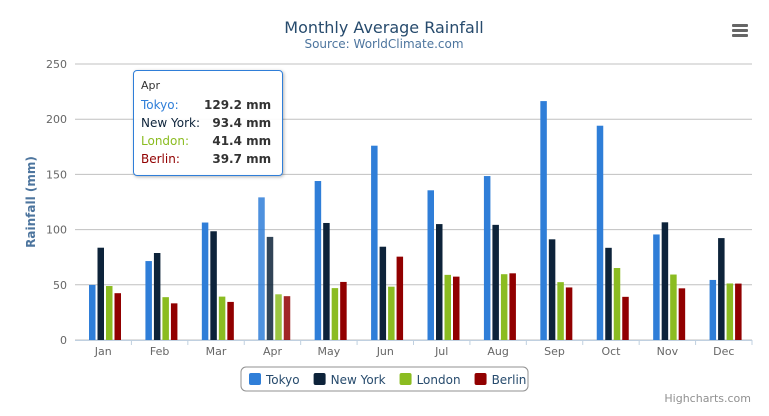 This screenshot has width=769, height=416. What do you see at coordinates (497, 351) in the screenshot?
I see `x-tick-label: Aug` at bounding box center [497, 351].